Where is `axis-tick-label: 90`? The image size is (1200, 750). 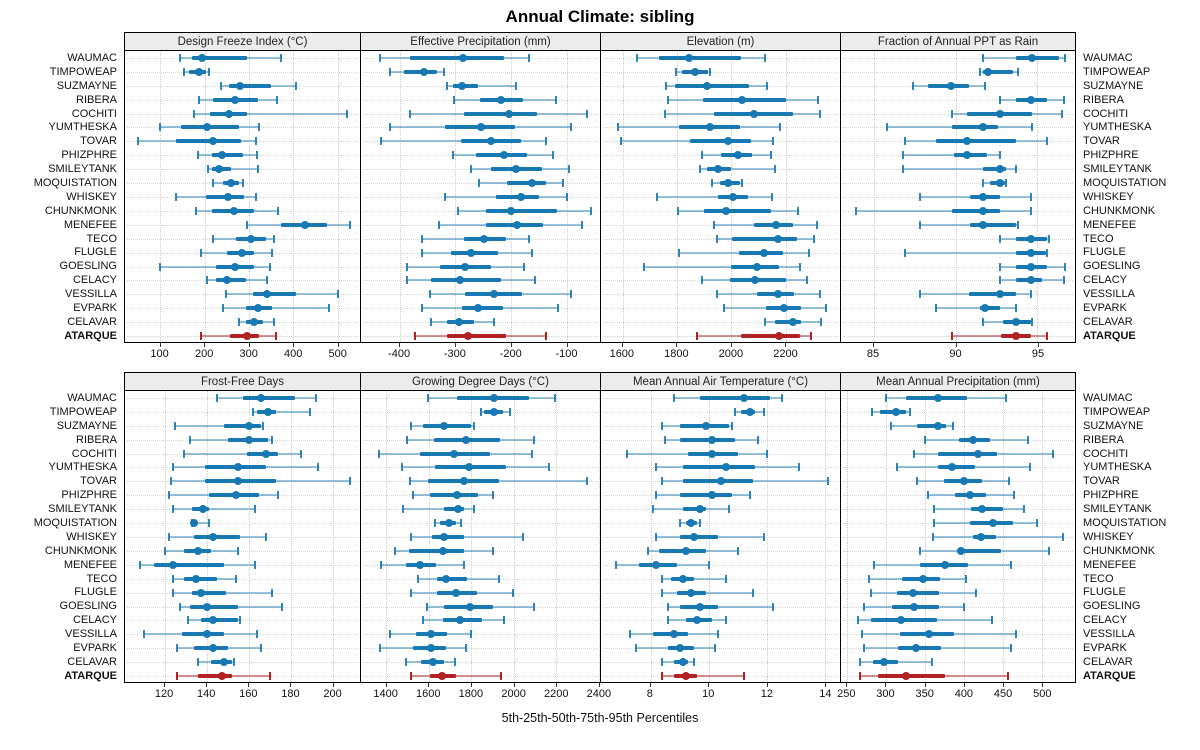 axis-tick-label: 90 is located at coordinates (955, 354).